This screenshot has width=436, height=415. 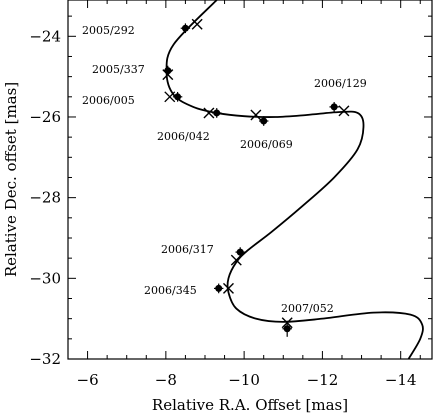 What do you see at coordinates (88, 380) in the screenshot?
I see `x-tick-label: −6` at bounding box center [88, 380].